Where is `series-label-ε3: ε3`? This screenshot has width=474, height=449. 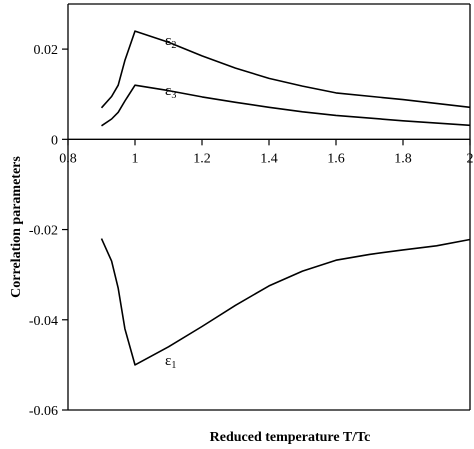 series-label-ε3: ε3 is located at coordinates (170, 92).